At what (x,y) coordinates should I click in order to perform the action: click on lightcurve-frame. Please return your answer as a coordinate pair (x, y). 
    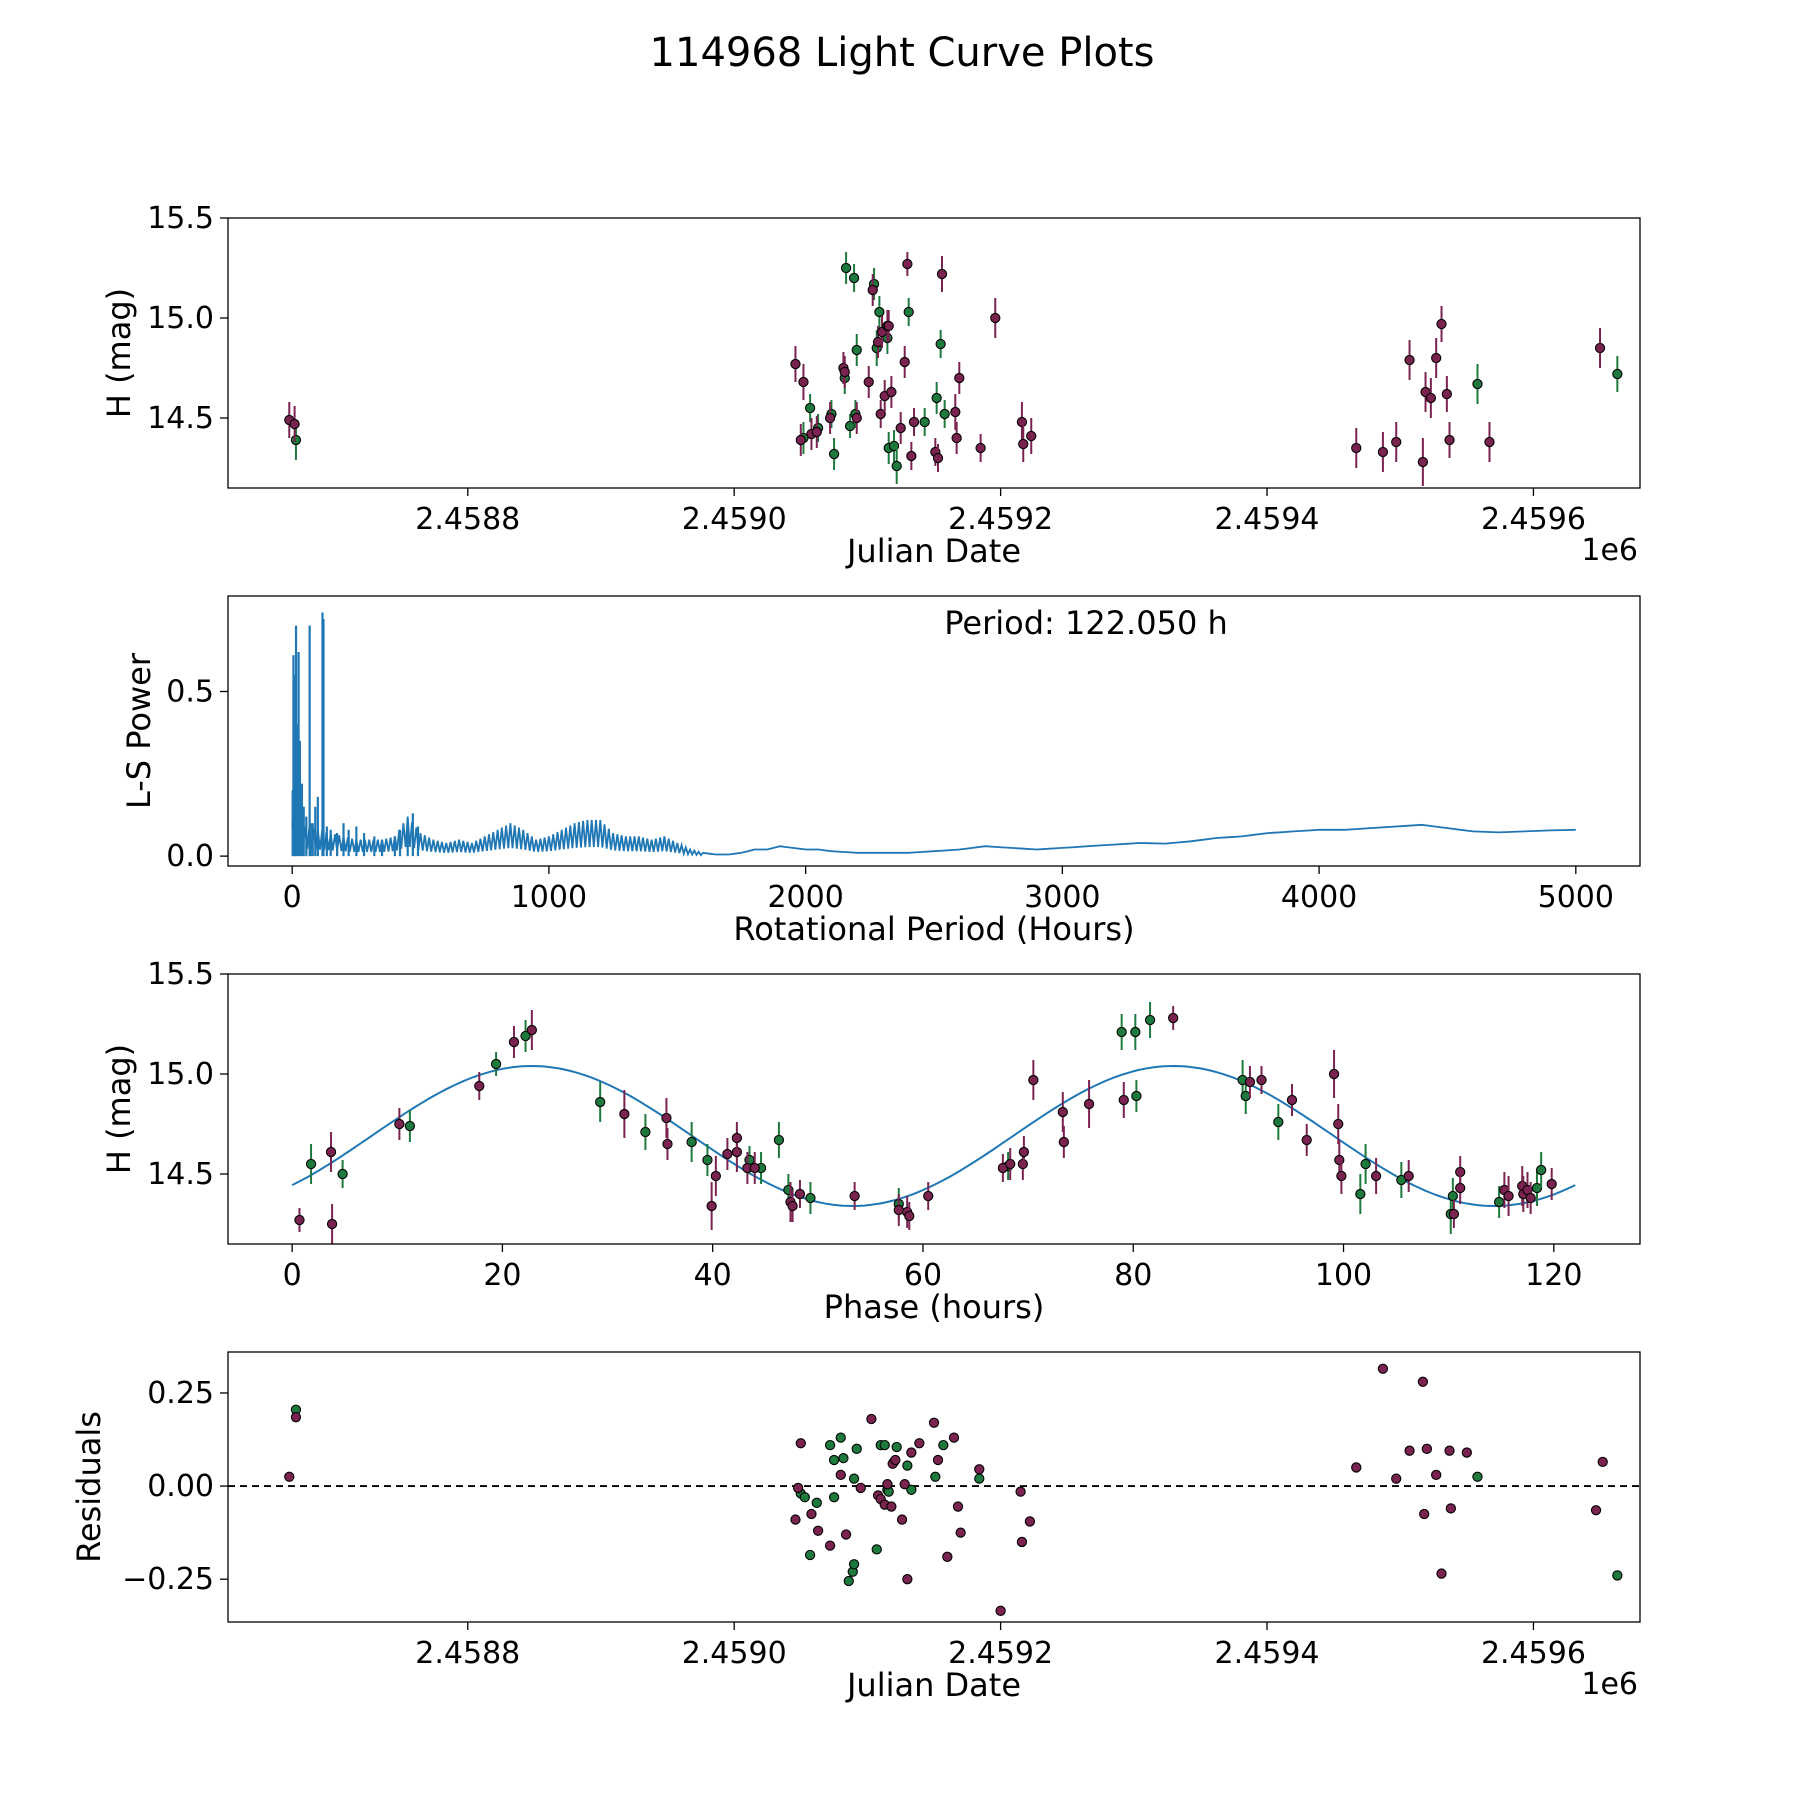
    Looking at the image, I should click on (934, 353).